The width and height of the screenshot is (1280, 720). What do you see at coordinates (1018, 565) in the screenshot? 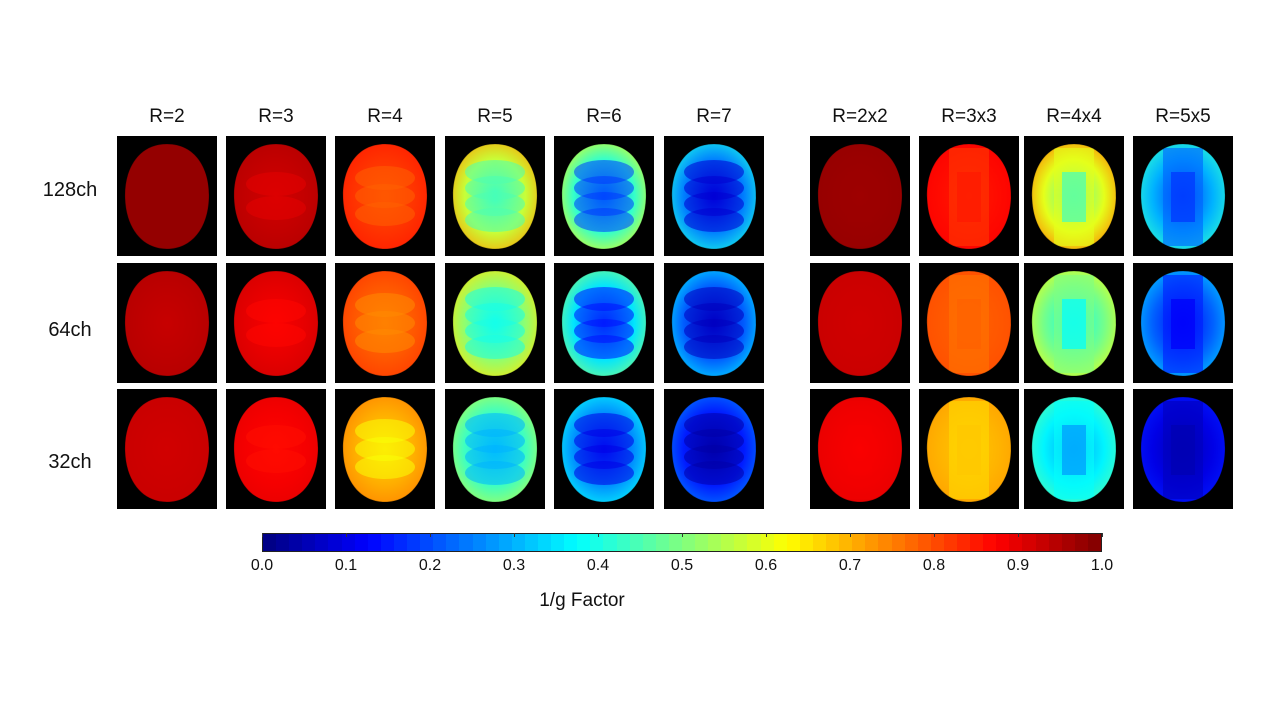
I see `colorbar-tick-label: 0.9` at bounding box center [1018, 565].